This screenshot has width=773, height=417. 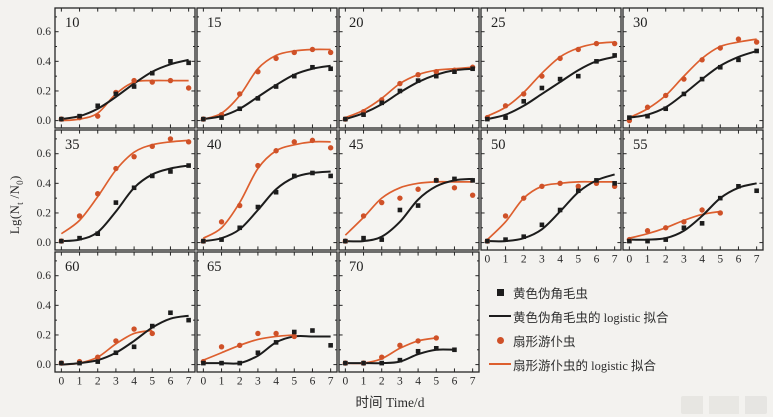 I want to click on legend-item-yellow-ciliate-points: 黄色伪角毛虫, so click(x=578, y=292).